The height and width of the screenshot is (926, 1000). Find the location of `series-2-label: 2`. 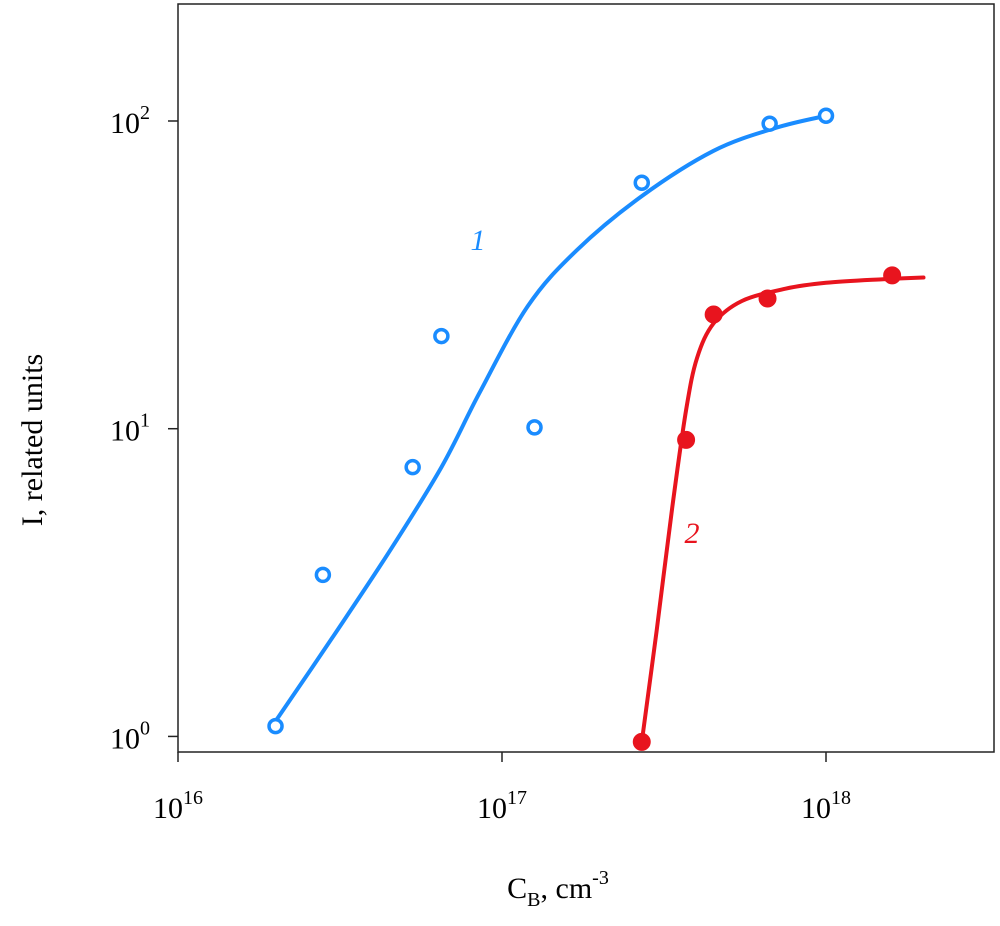

series-2-label: 2 is located at coordinates (692, 533).